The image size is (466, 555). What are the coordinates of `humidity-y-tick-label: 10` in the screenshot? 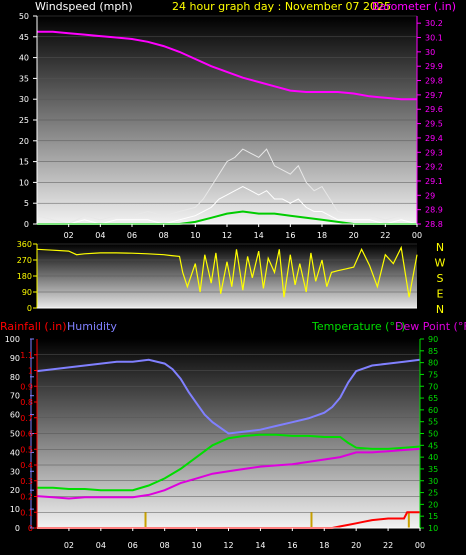 It's located at (15, 509).